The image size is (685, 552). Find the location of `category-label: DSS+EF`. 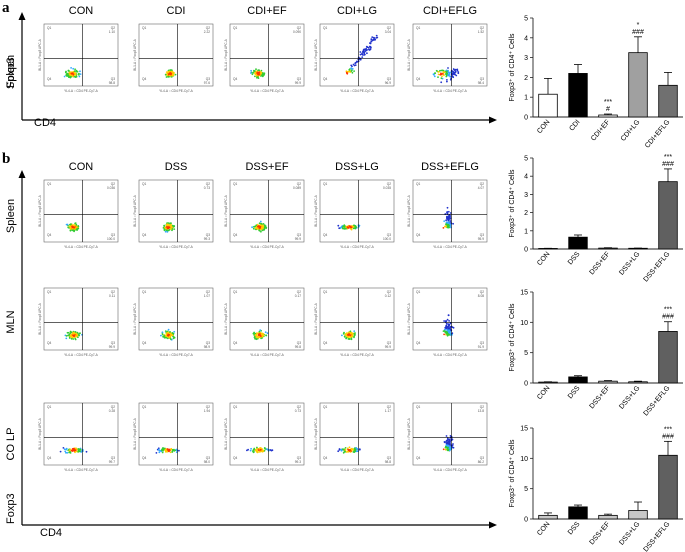

category-label: DSS+EF is located at coordinates (600, 264).